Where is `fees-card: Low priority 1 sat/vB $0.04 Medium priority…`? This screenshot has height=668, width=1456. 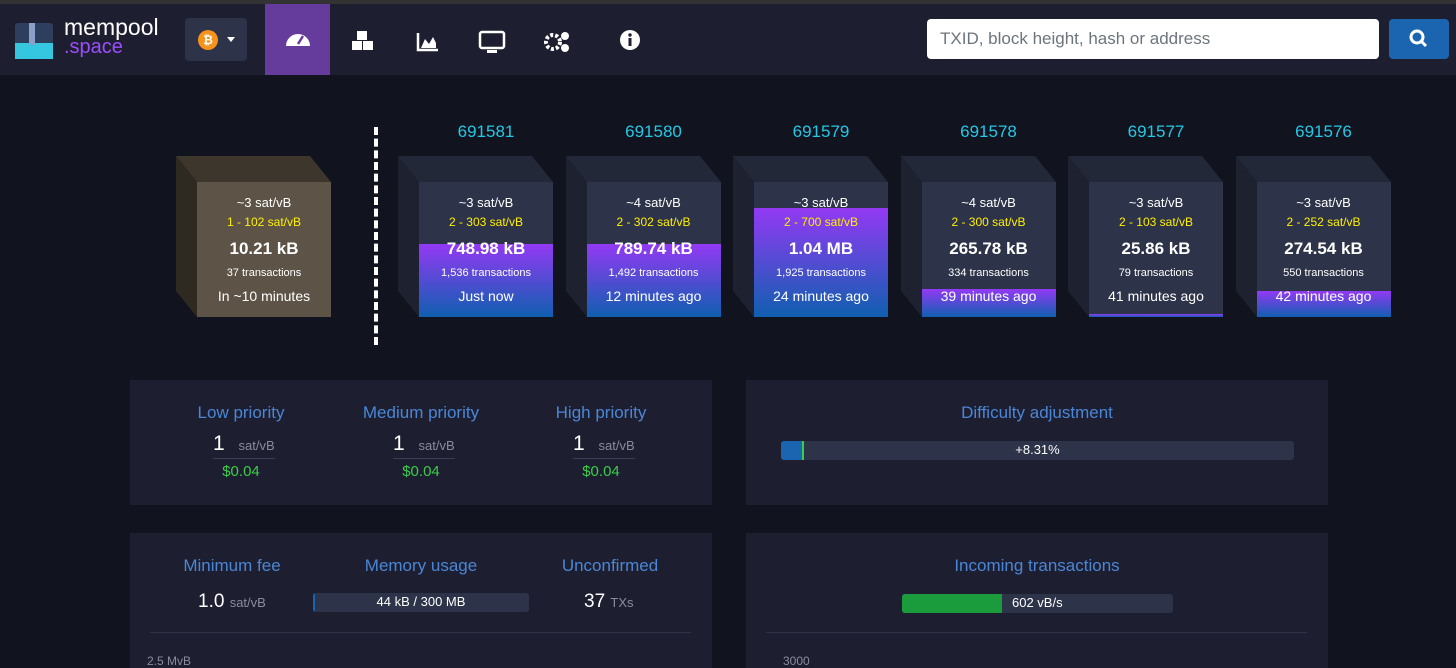 fees-card: Low priority 1 sat/vB $0.04 Medium priority… is located at coordinates (421, 442).